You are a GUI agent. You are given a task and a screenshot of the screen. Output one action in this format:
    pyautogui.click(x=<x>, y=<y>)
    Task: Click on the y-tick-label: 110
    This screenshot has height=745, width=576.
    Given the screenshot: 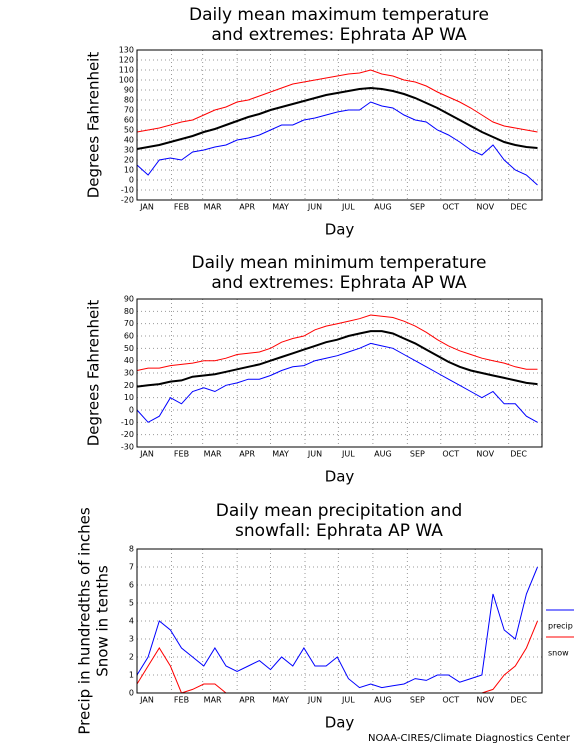 What is the action you would take?
    pyautogui.click(x=126, y=70)
    